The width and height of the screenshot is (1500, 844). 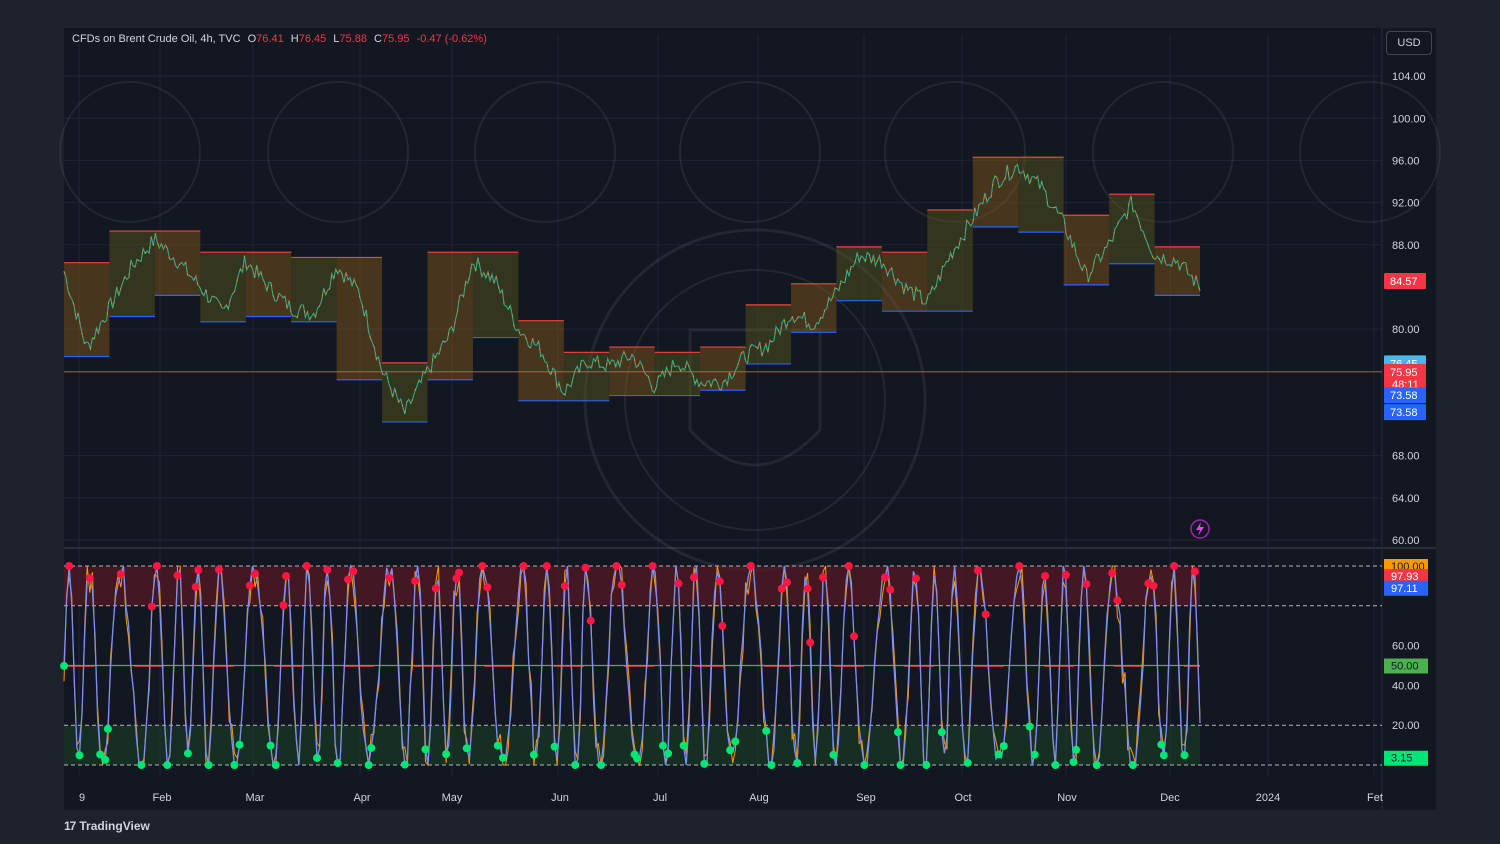 I want to click on watermark-shield, so click(x=755, y=397).